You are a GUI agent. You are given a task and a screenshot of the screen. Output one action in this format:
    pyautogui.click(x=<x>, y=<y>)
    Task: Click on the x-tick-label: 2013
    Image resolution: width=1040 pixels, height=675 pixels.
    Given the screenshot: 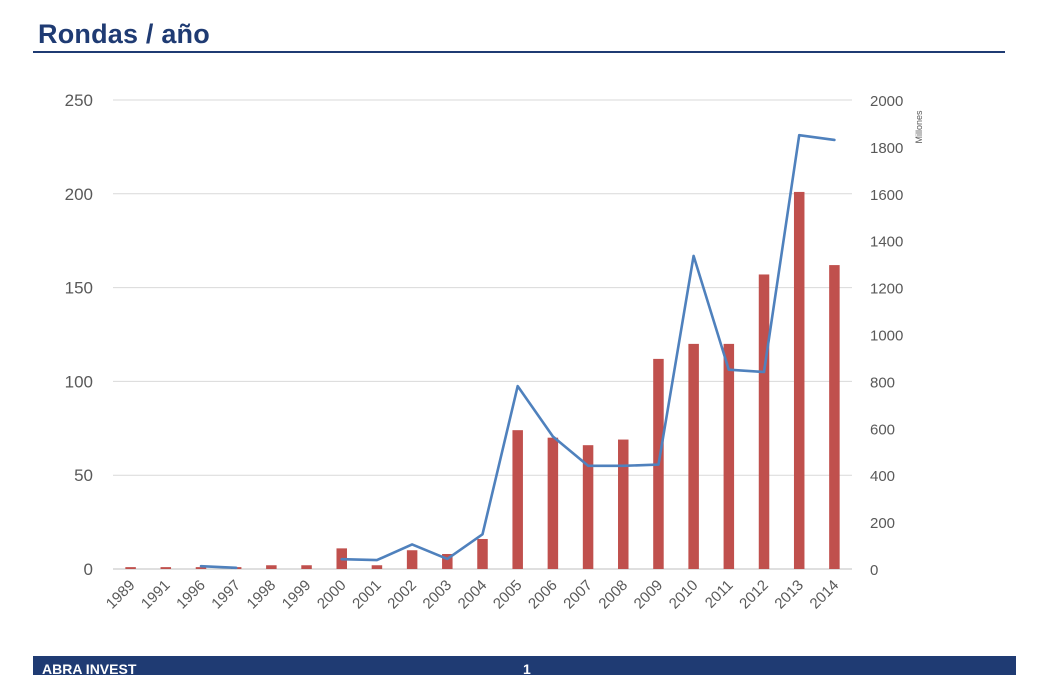 What is the action you would take?
    pyautogui.click(x=789, y=595)
    